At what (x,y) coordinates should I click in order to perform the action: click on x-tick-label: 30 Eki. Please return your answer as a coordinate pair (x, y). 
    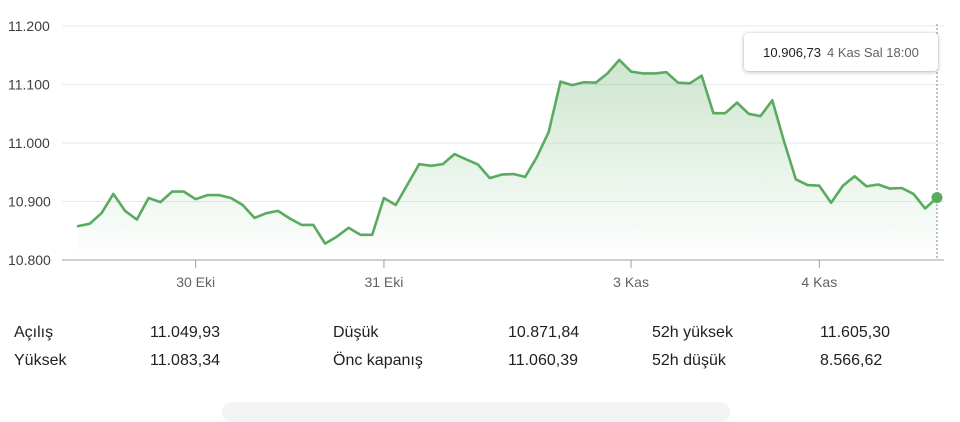
    Looking at the image, I should click on (195, 282).